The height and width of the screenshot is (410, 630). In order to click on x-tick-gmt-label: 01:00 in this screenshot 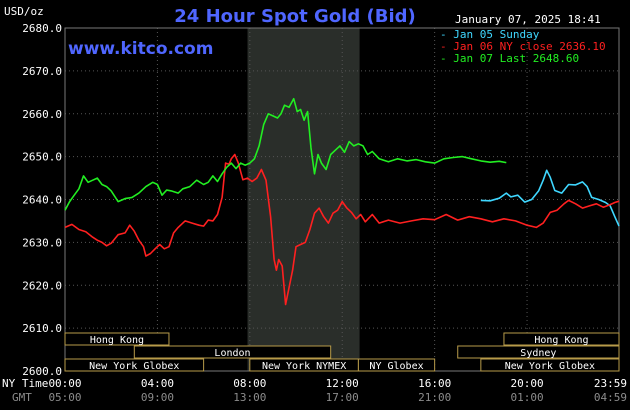, I will do `click(526, 397)`.